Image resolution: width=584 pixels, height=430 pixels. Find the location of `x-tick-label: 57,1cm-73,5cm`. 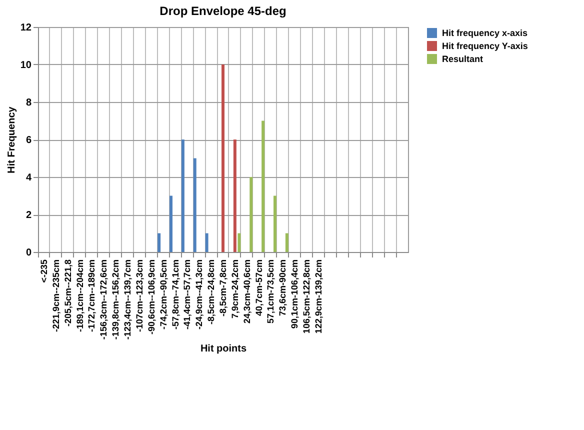

x-tick-label: 57,1cm-73,5cm is located at coordinates (271, 292).